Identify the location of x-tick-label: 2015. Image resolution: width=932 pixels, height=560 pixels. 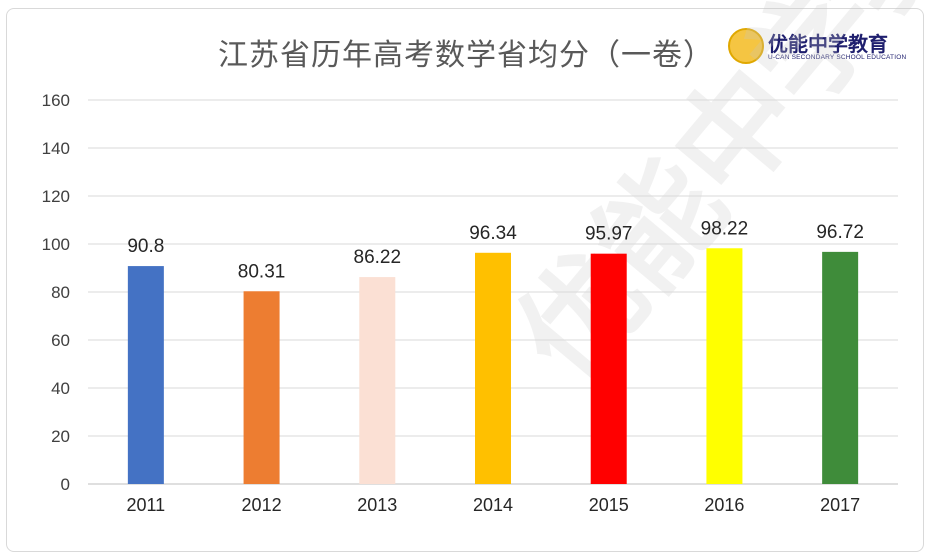
(609, 505).